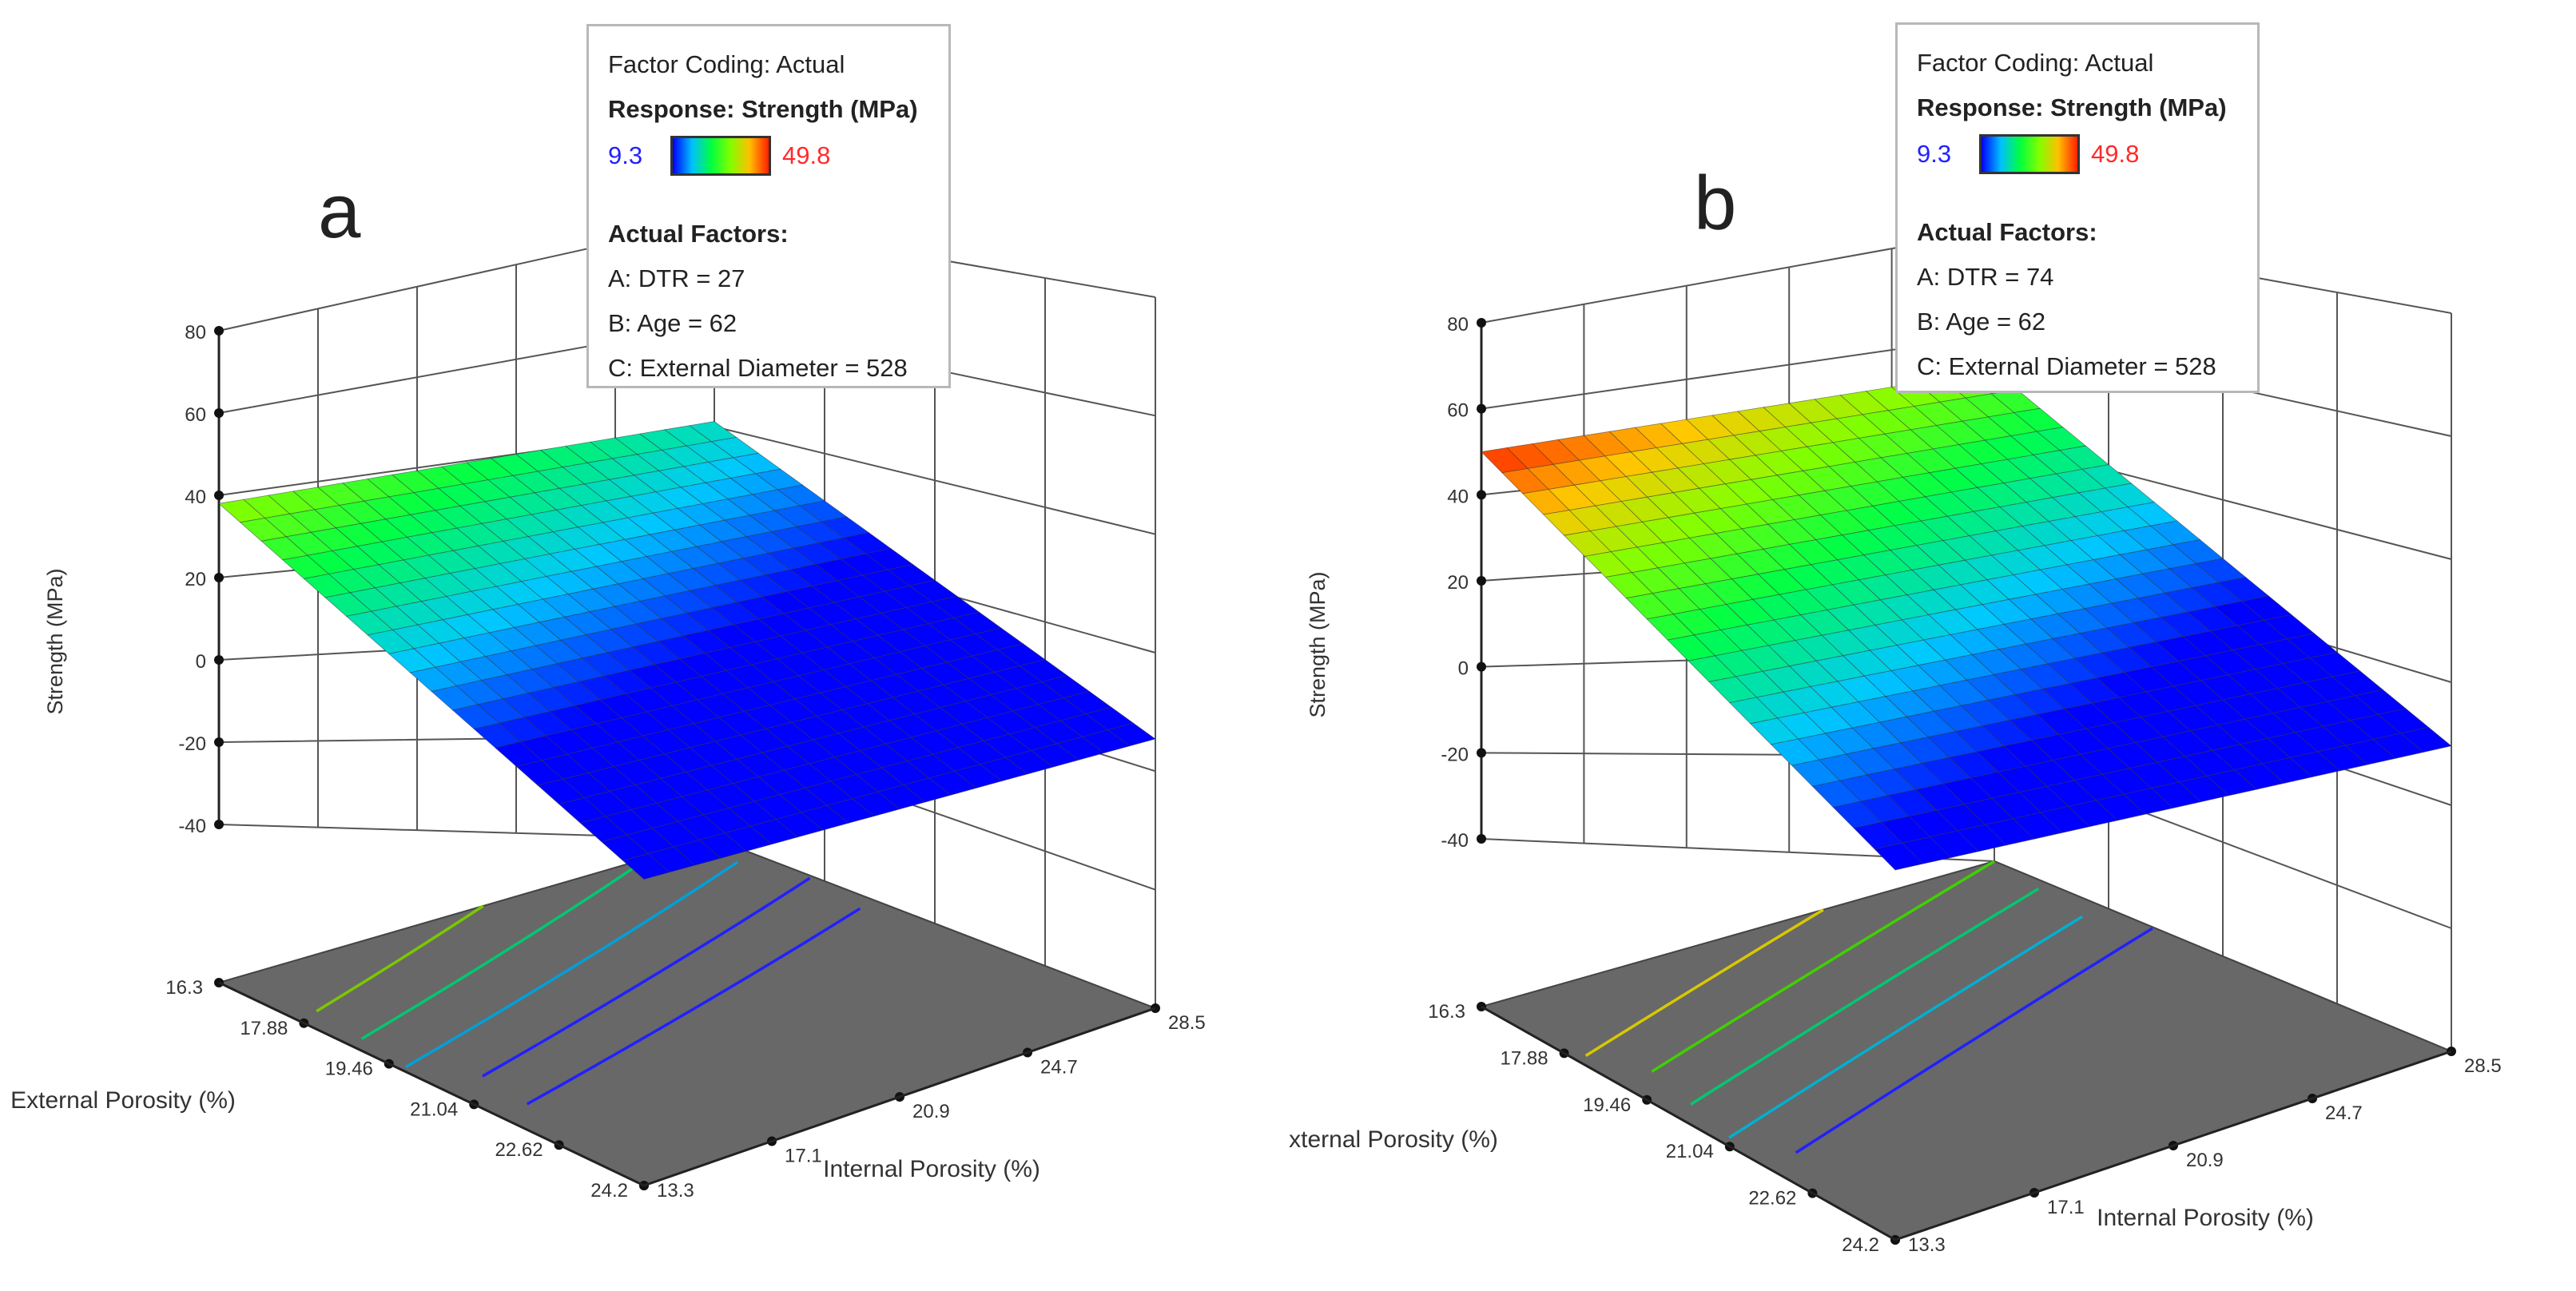  I want to click on panel-letter-b: b, so click(1715, 203).